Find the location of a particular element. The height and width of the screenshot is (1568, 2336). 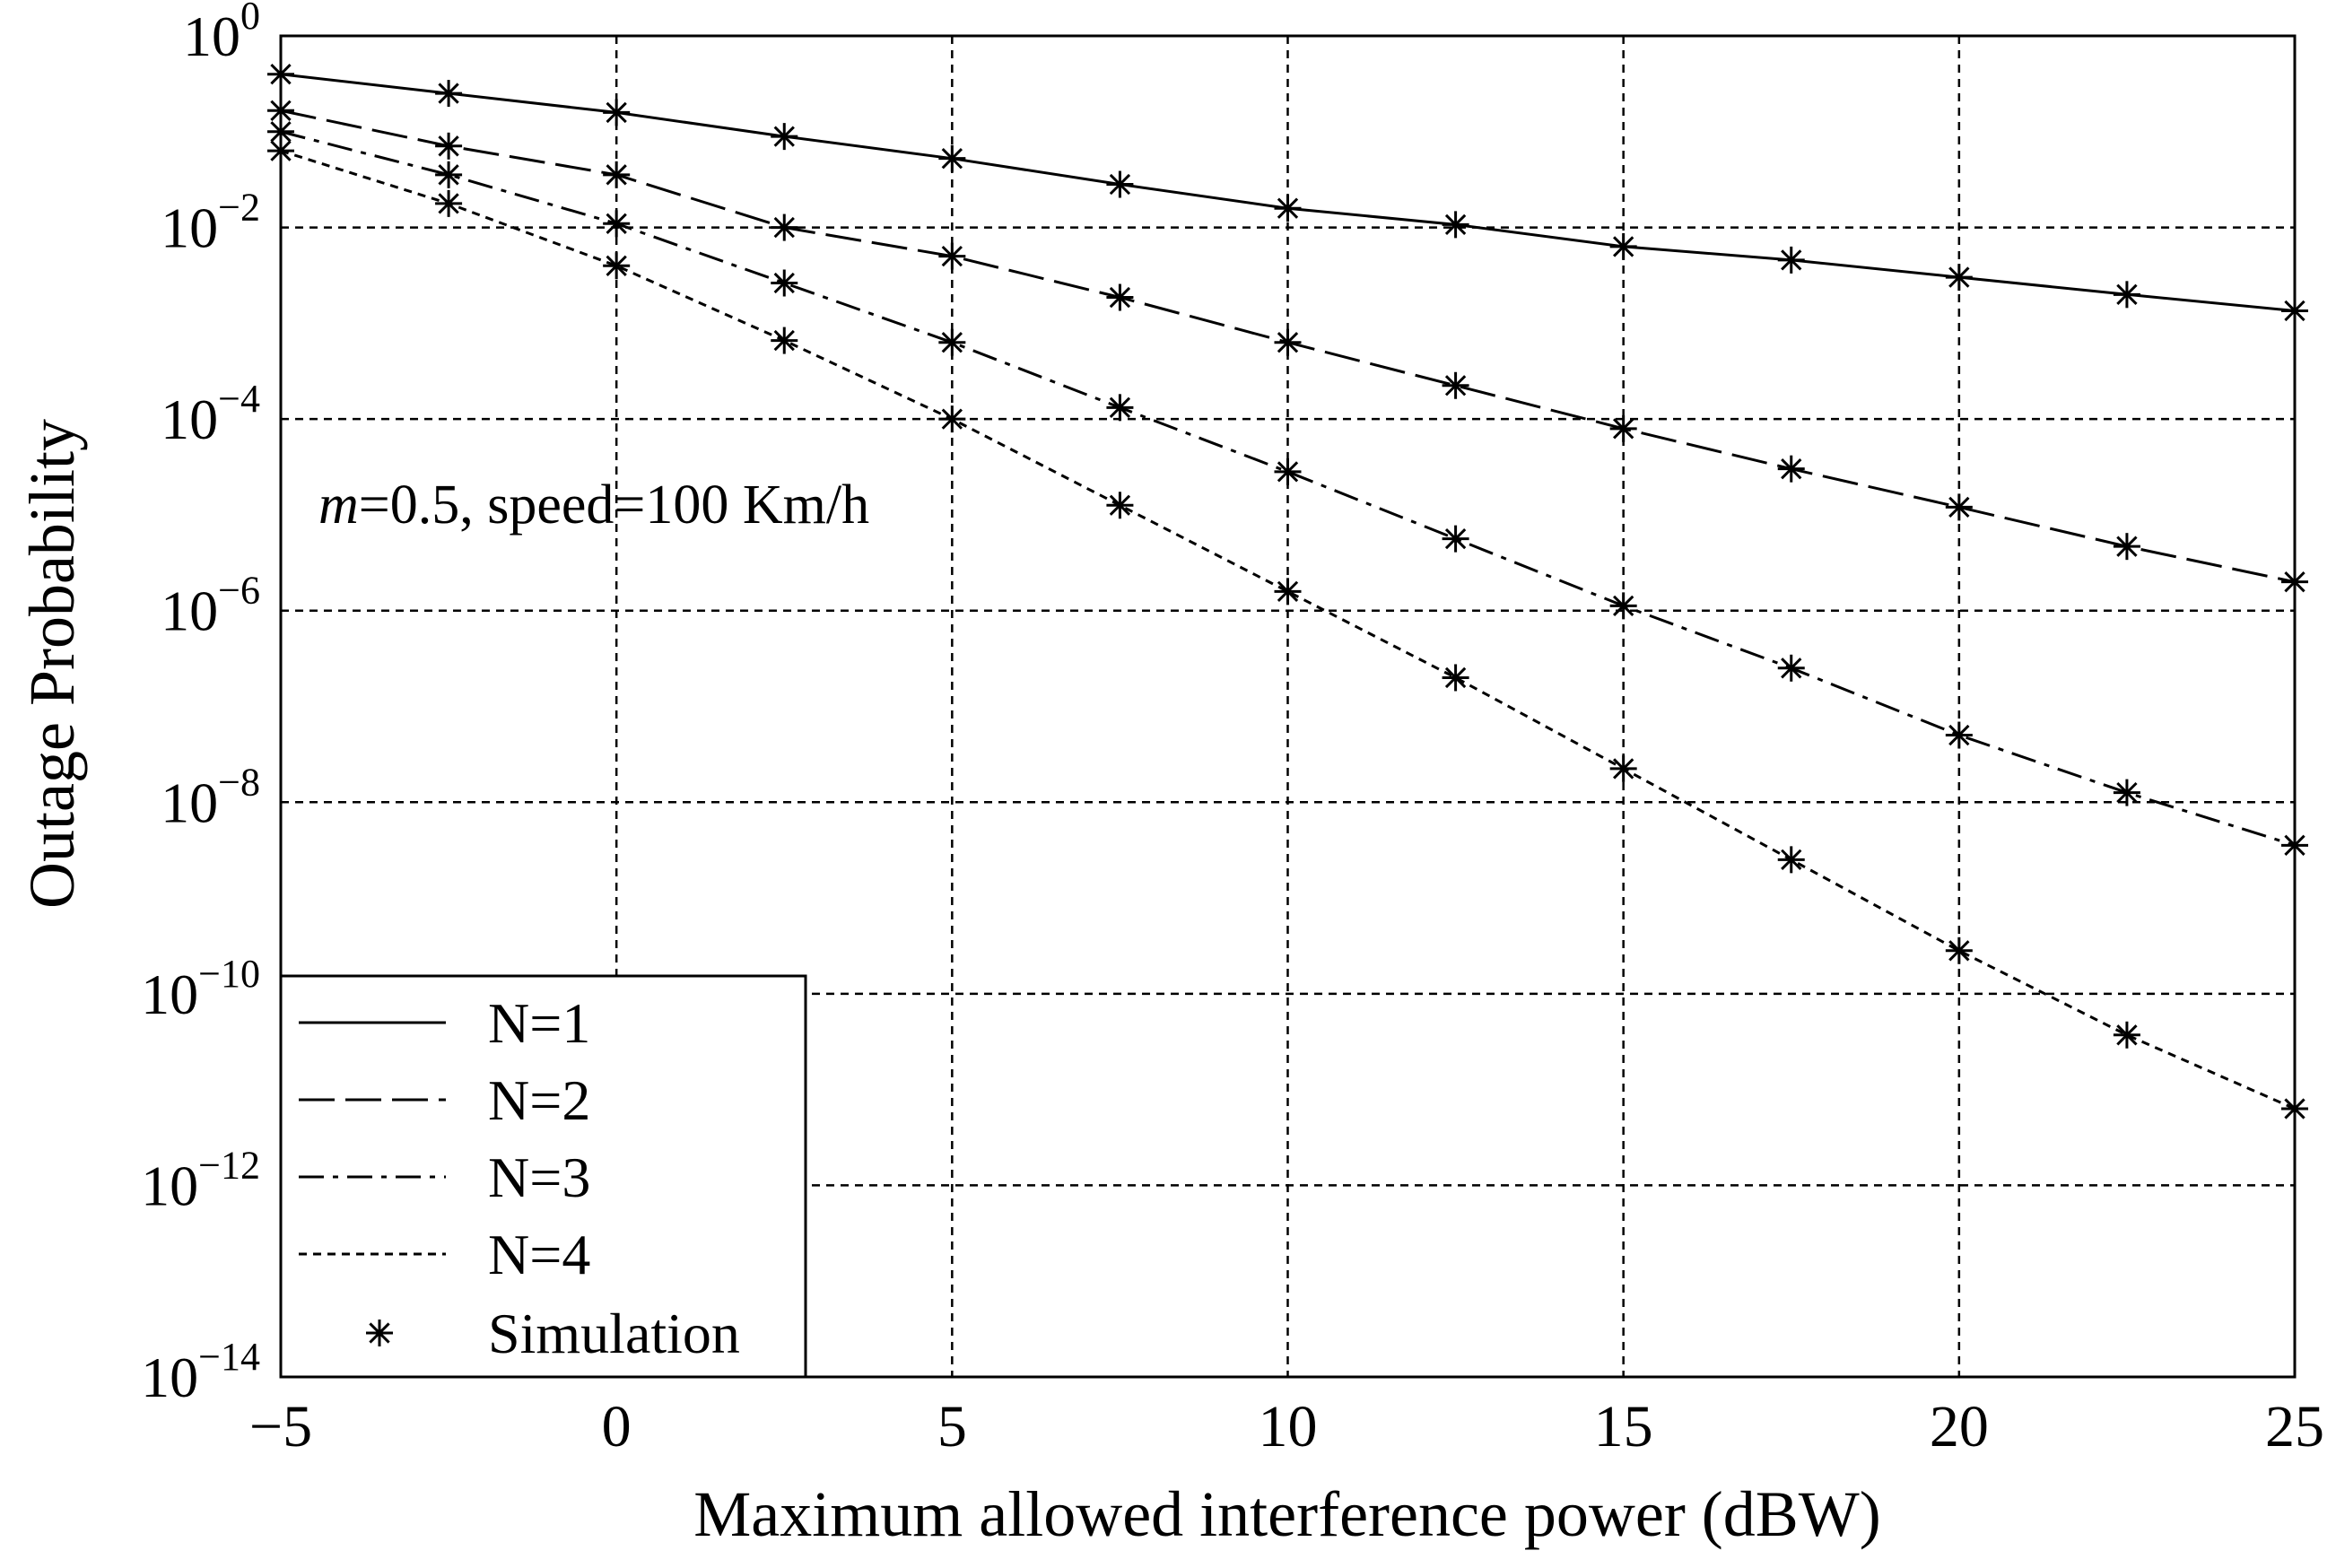

y-tick-label: 10⁻⁶ is located at coordinates (210, 606).